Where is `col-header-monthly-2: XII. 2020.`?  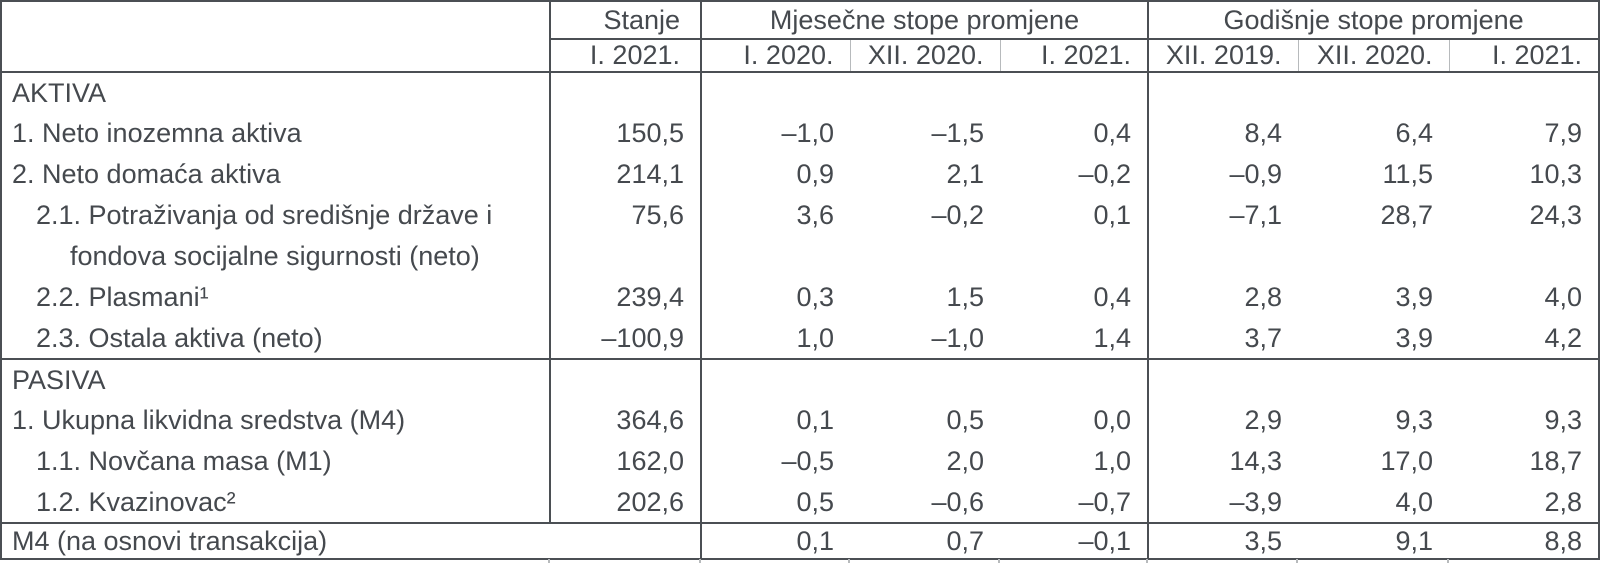
col-header-monthly-2: XII. 2020. is located at coordinates (924, 56).